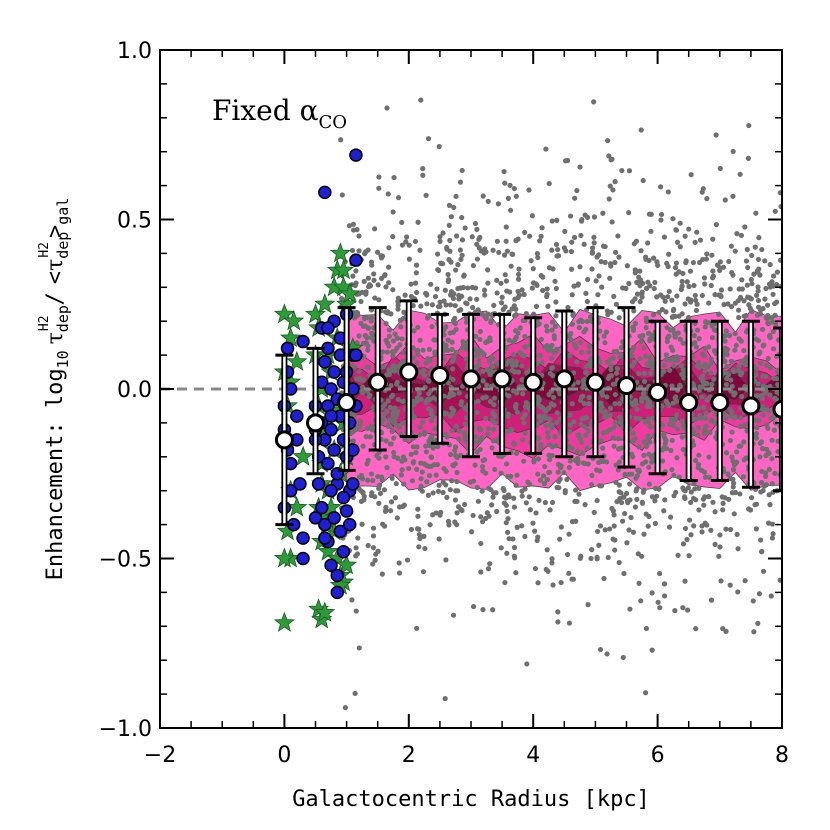 The width and height of the screenshot is (830, 830). What do you see at coordinates (409, 372) in the screenshot?
I see `median-point` at bounding box center [409, 372].